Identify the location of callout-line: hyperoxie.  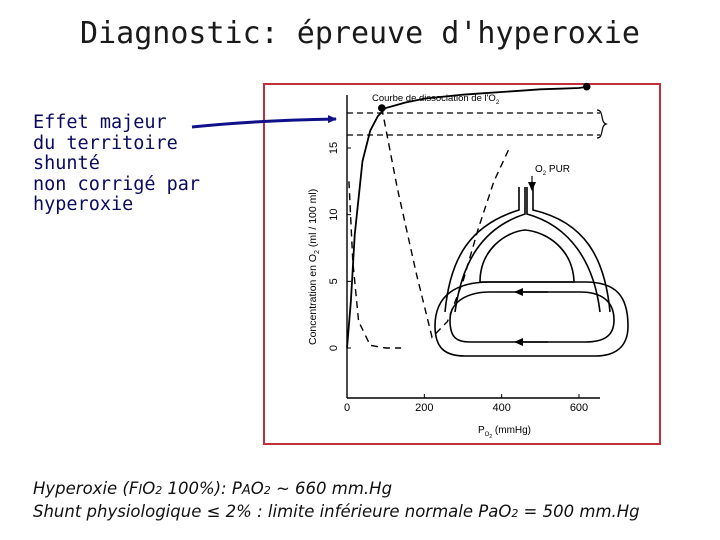
(83, 204).